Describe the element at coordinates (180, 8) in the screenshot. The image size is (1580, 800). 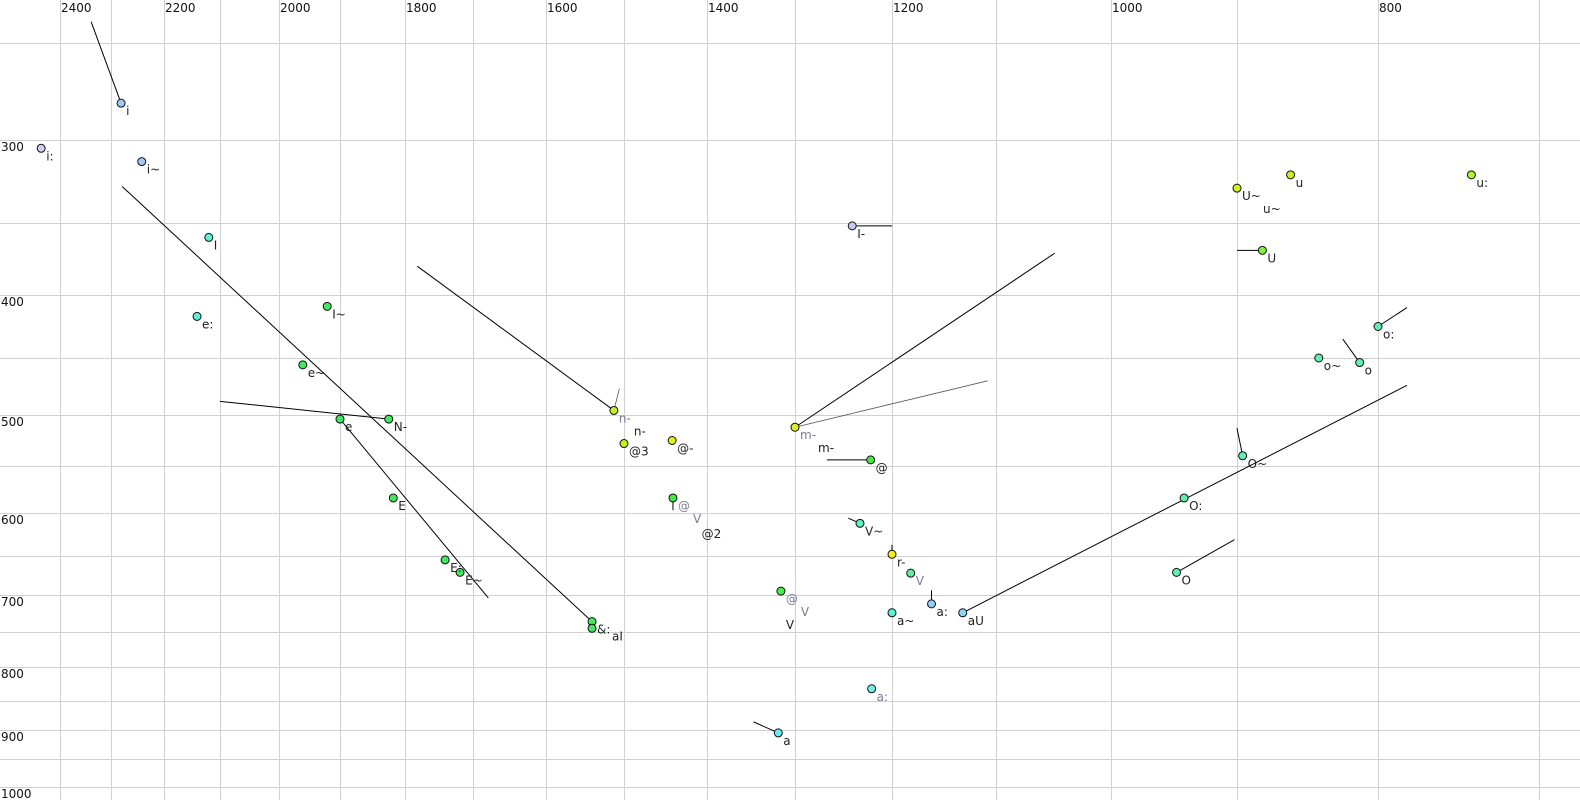
I see `x-tick-label: 2200` at that location.